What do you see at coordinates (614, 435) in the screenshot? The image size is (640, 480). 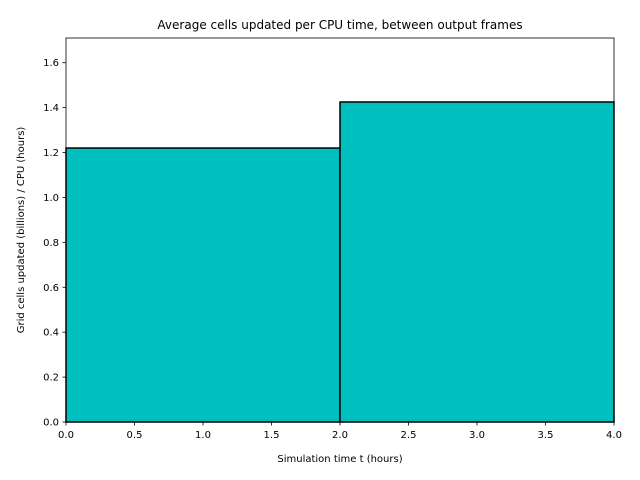 I see `x-tick-label: 4.0` at bounding box center [614, 435].